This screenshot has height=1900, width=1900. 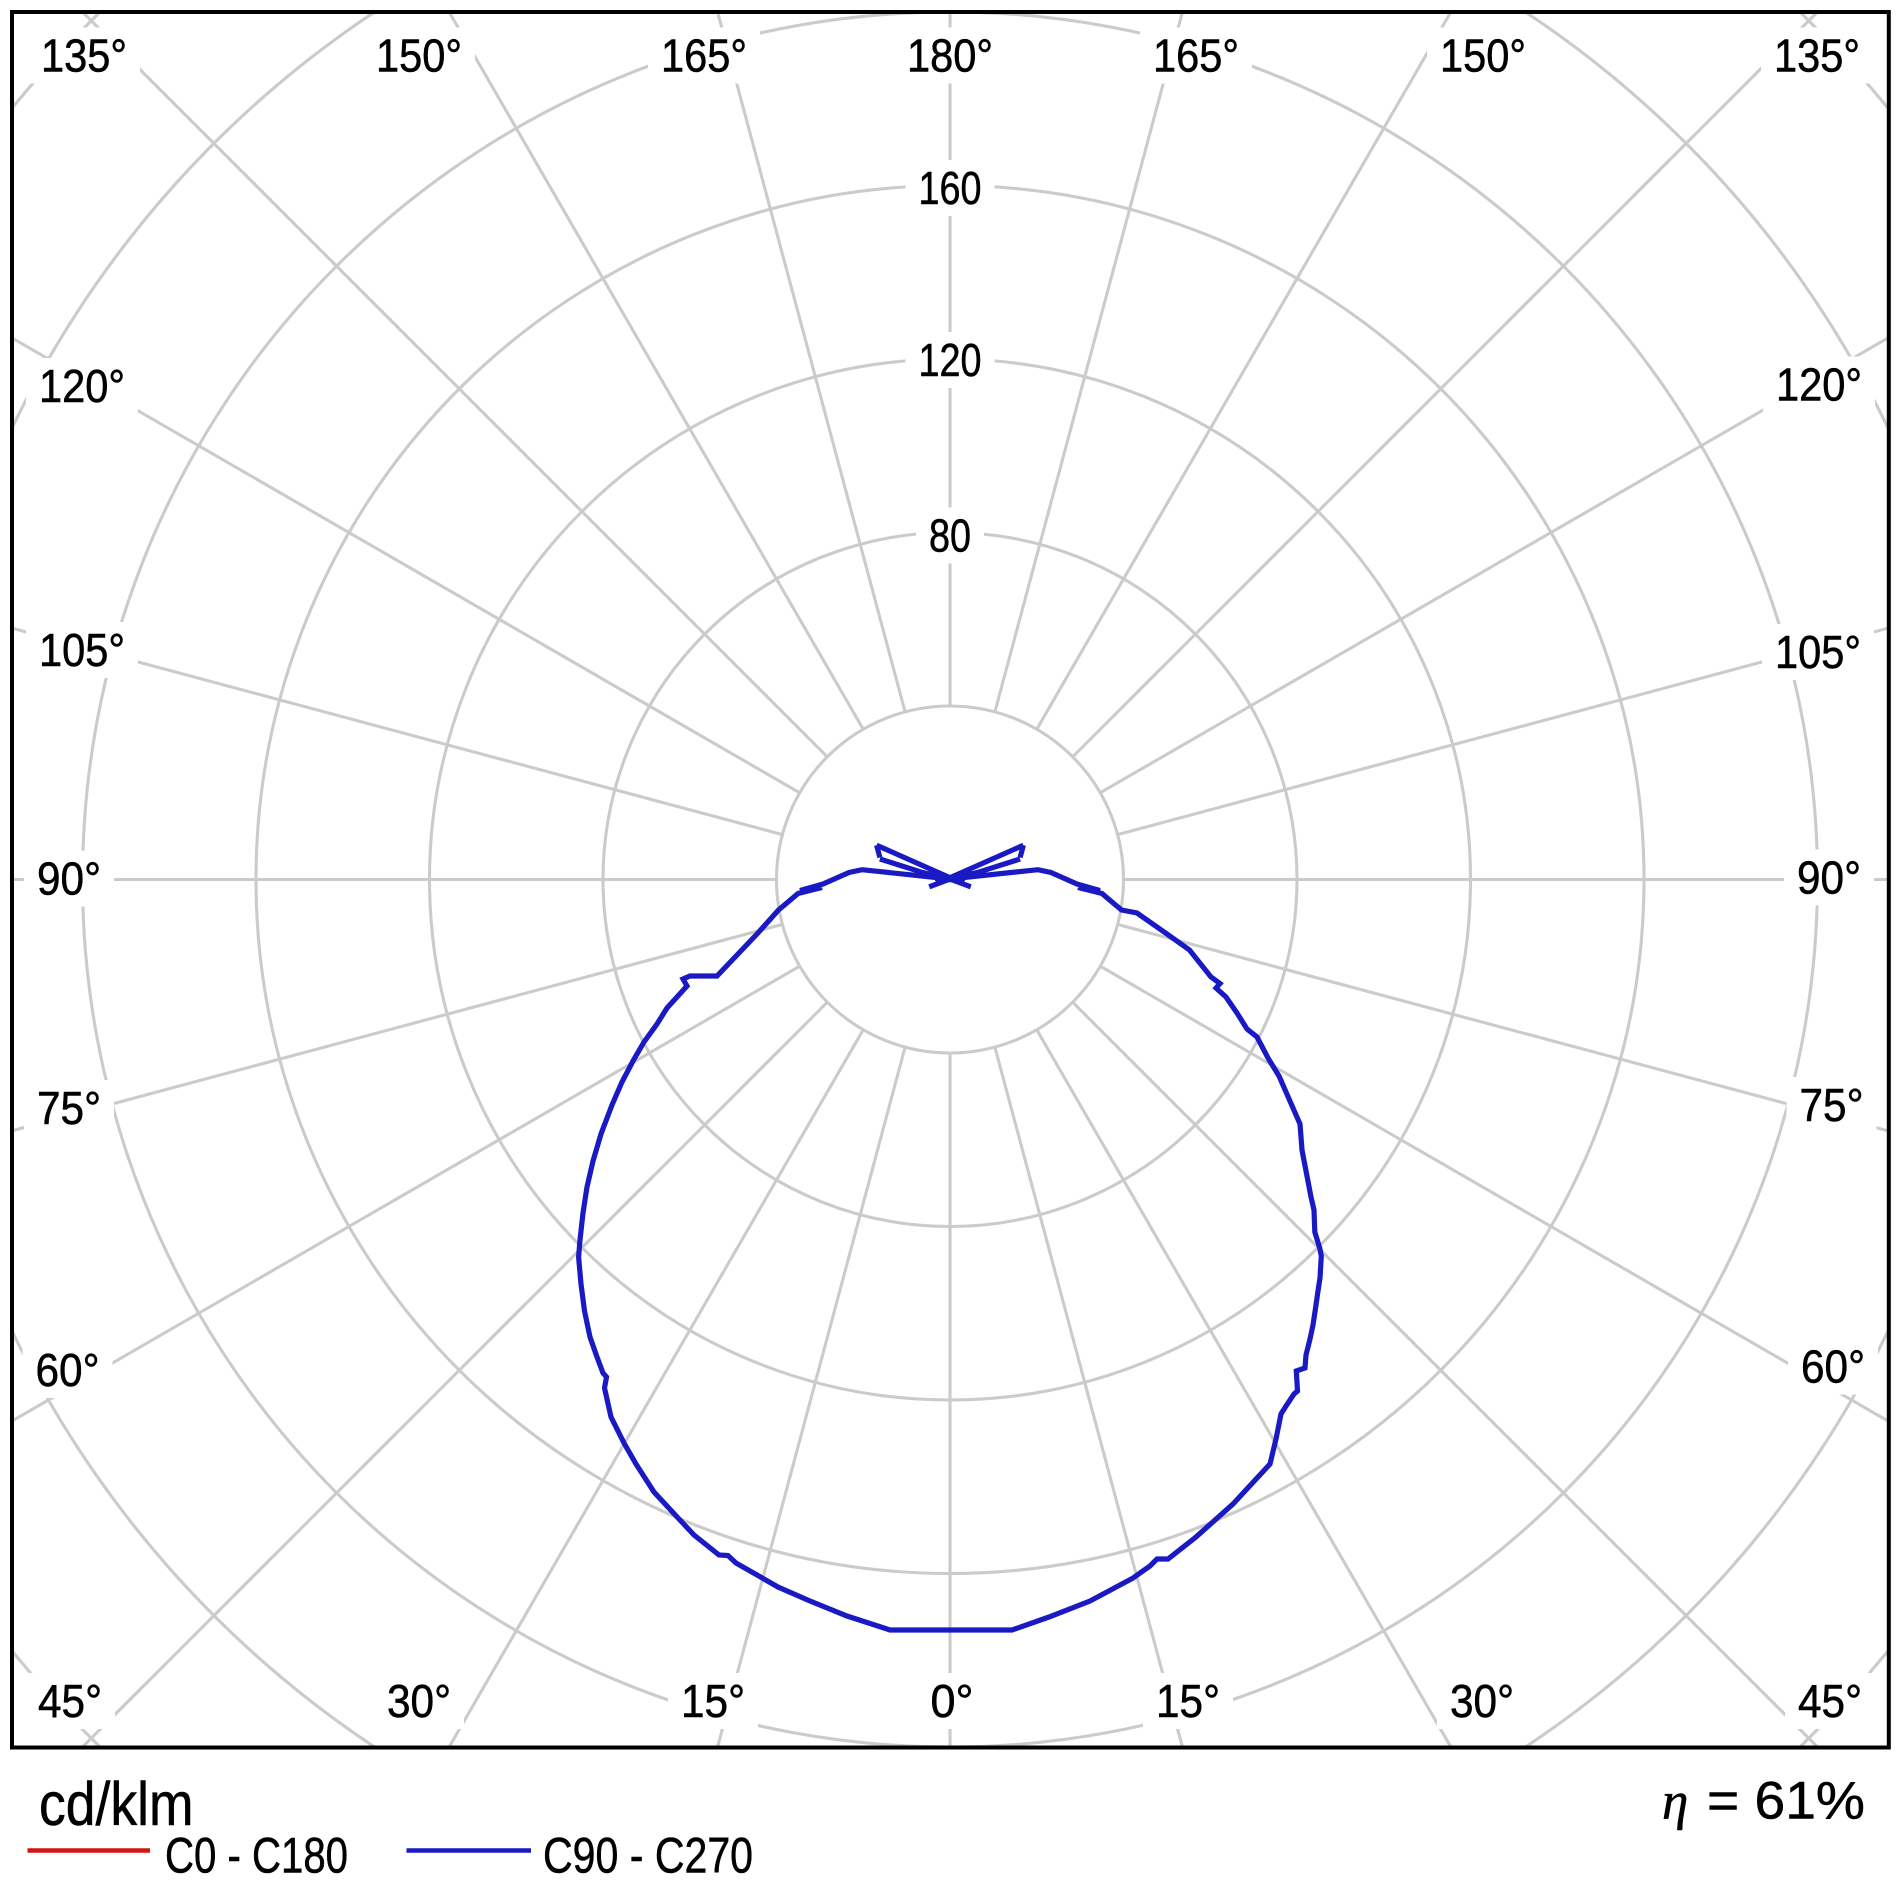 I want to click on svg-text: η, so click(x=1675, y=1802).